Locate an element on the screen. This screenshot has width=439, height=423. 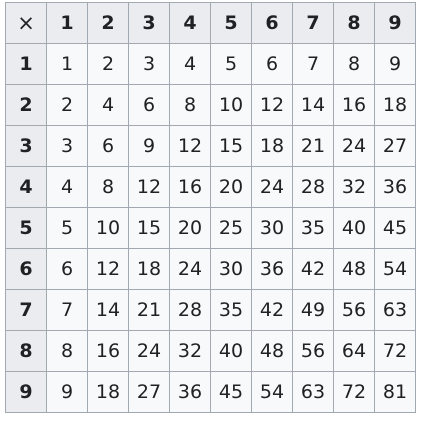
column-header: 1 is located at coordinates (67, 23).